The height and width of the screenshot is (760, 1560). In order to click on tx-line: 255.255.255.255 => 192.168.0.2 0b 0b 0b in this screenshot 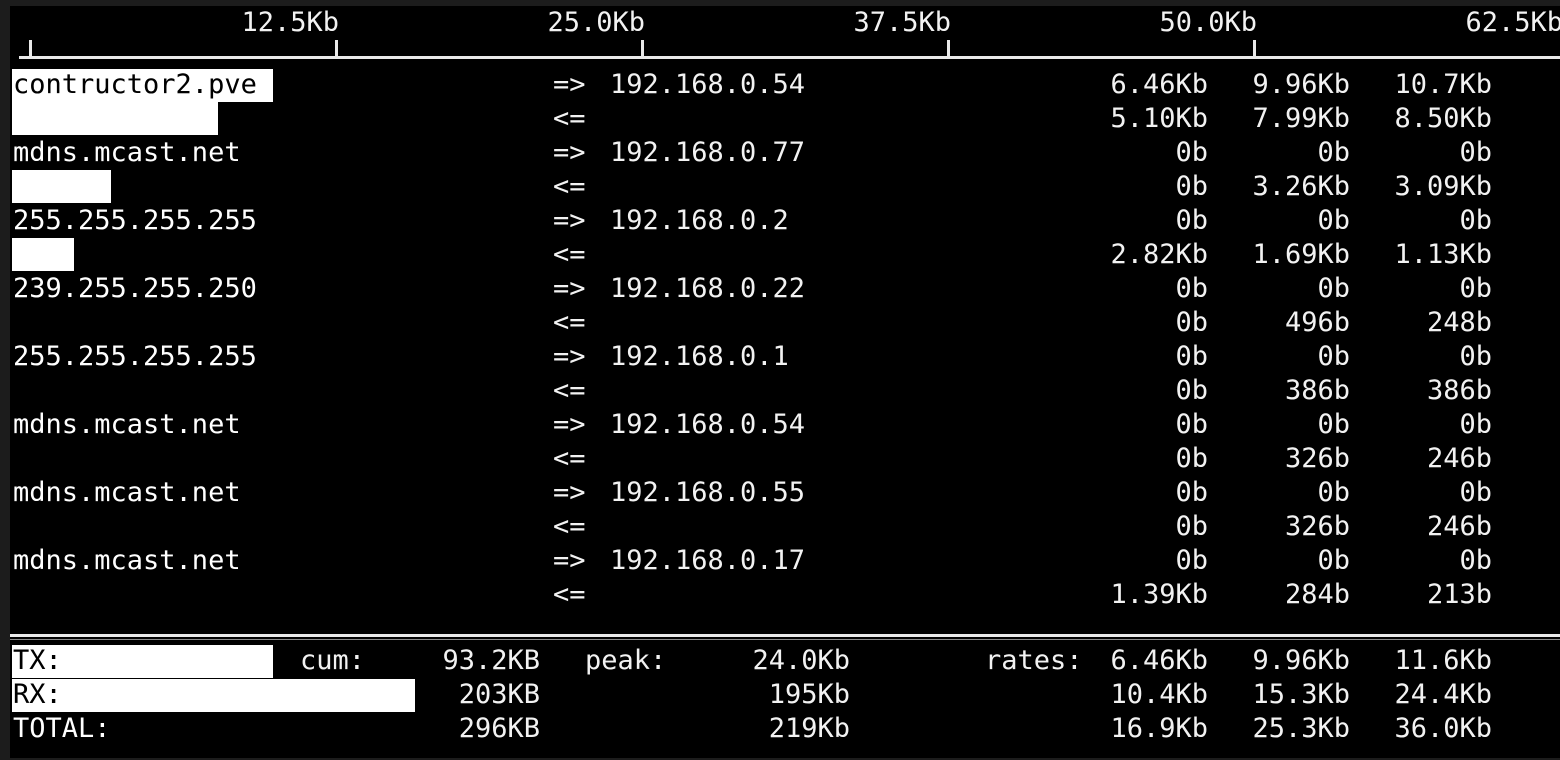, I will do `click(785, 221)`.